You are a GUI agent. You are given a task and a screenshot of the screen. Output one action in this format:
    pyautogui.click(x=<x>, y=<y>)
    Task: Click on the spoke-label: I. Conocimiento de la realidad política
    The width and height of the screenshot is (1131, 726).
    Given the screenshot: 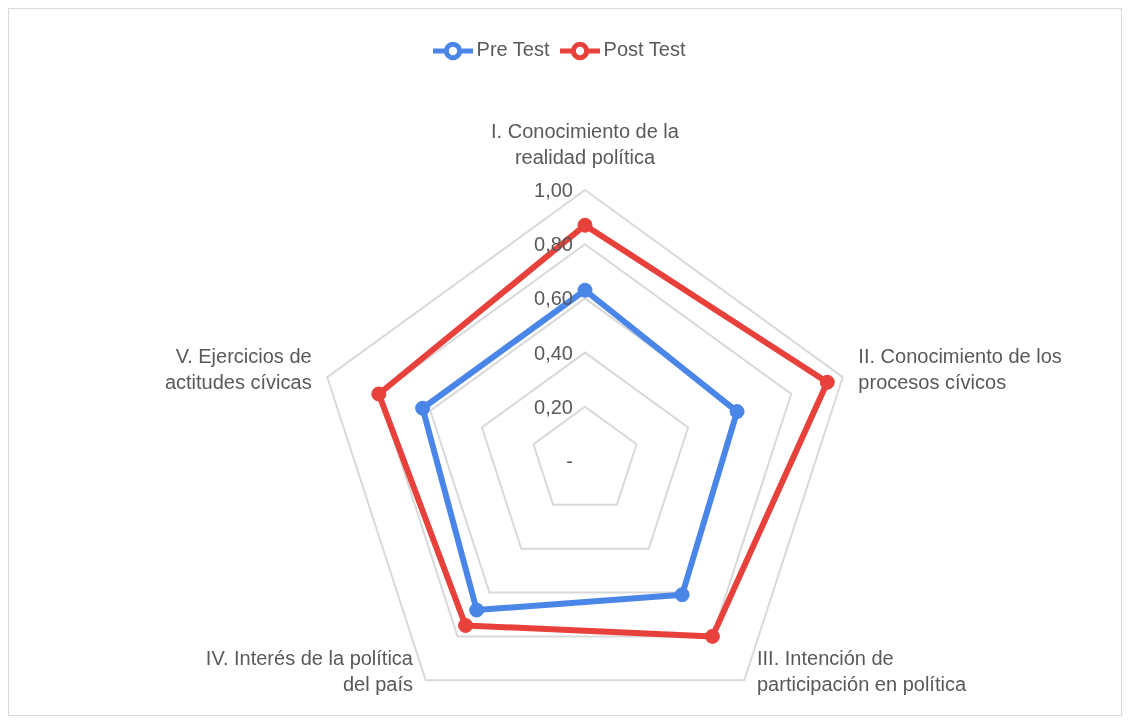 What is the action you would take?
    pyautogui.click(x=585, y=144)
    